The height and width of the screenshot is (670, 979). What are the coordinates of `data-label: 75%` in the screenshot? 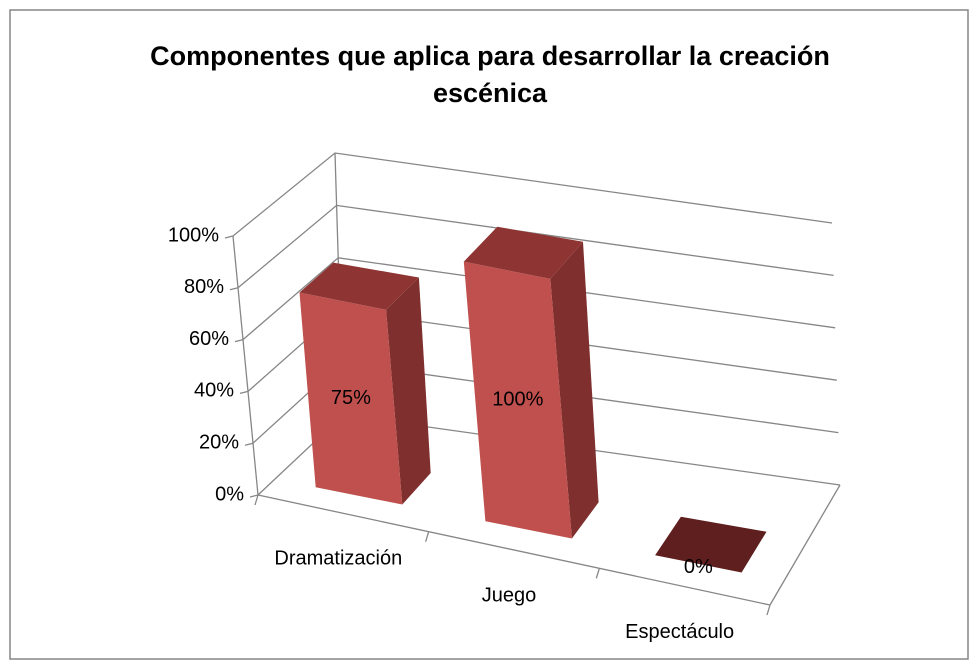 It's located at (351, 398).